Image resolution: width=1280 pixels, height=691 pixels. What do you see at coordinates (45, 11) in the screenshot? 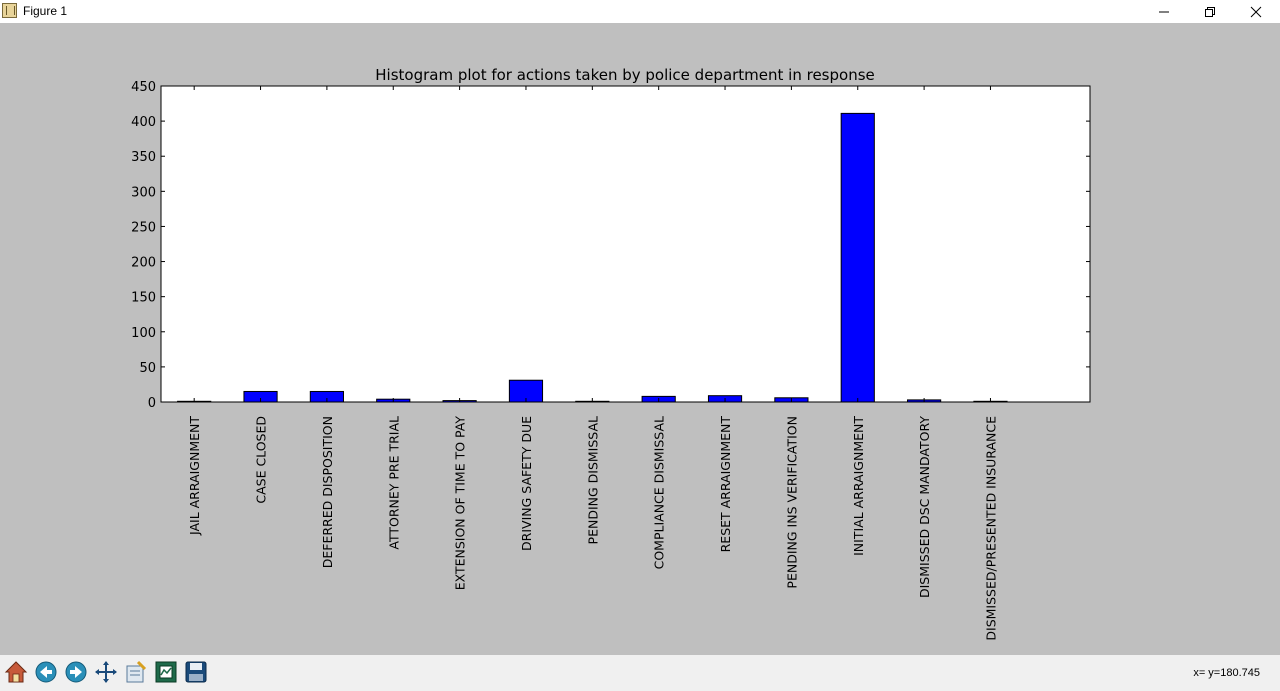
I see `window-title: Figure 1` at bounding box center [45, 11].